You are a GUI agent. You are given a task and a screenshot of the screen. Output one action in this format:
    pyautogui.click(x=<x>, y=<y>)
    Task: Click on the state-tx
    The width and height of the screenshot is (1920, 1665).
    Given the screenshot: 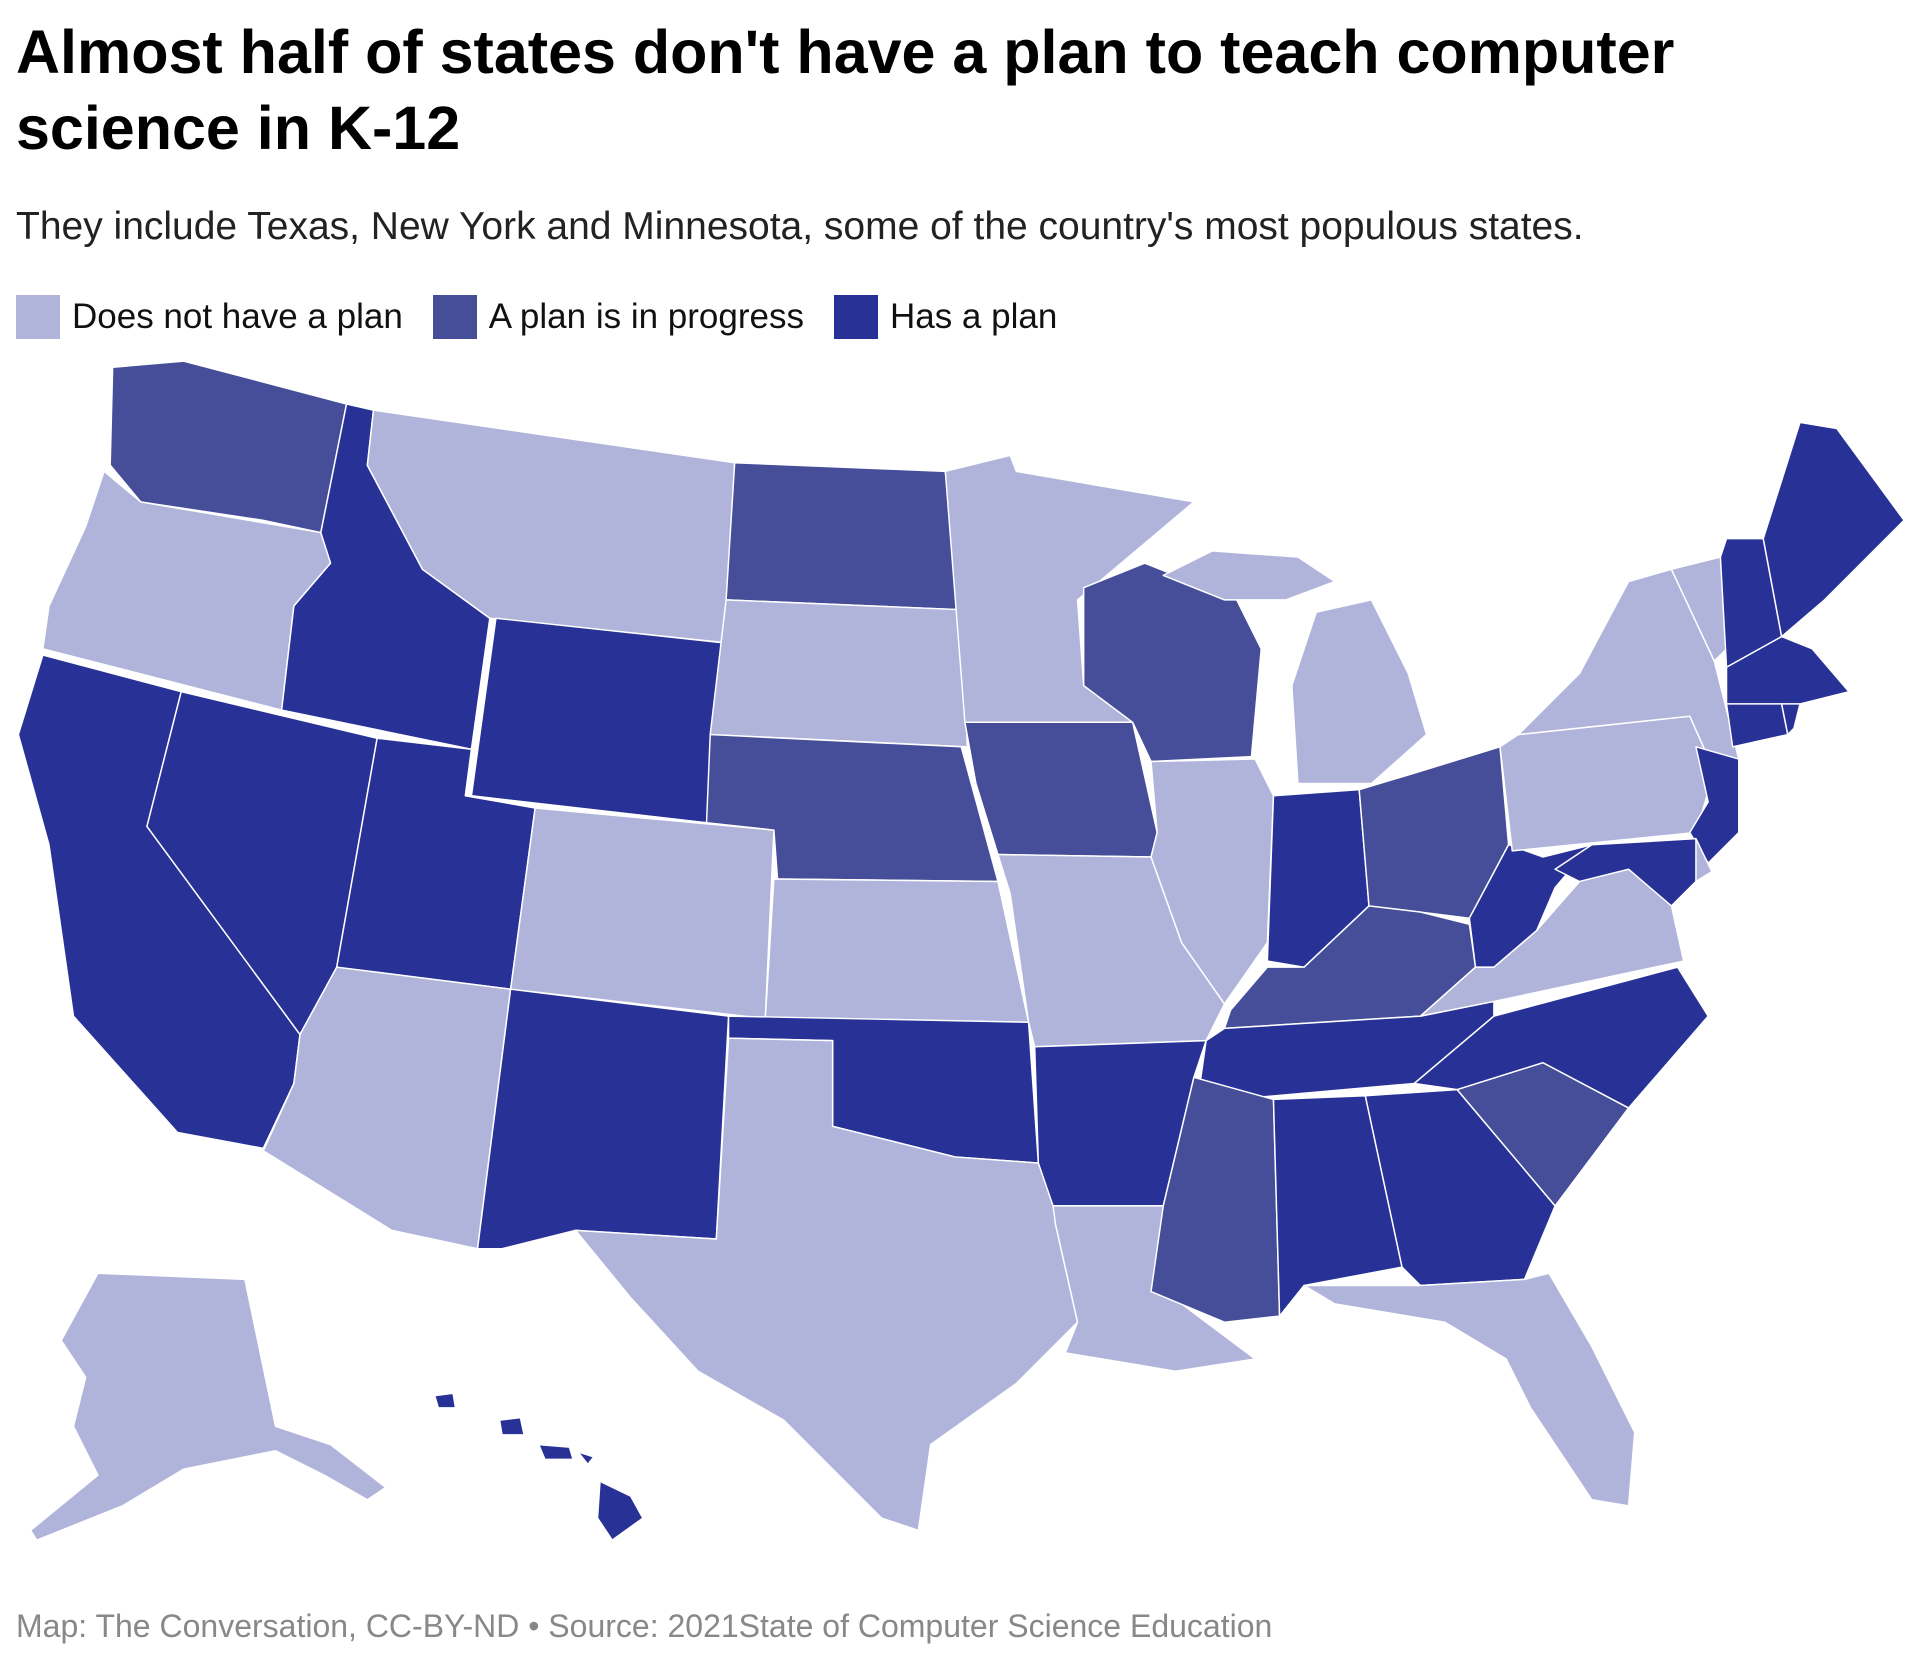 What is the action you would take?
    pyautogui.click(x=826, y=1284)
    